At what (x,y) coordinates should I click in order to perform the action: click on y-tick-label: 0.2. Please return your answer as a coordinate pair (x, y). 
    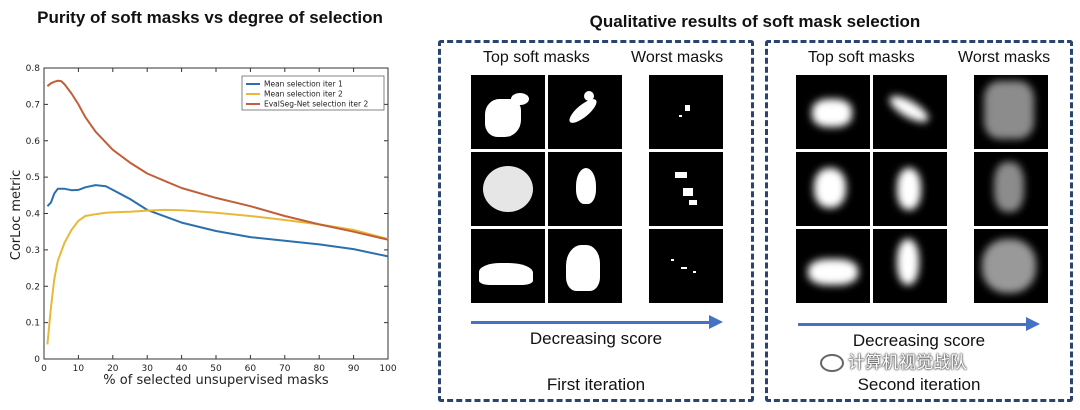
    Looking at the image, I should click on (33, 287).